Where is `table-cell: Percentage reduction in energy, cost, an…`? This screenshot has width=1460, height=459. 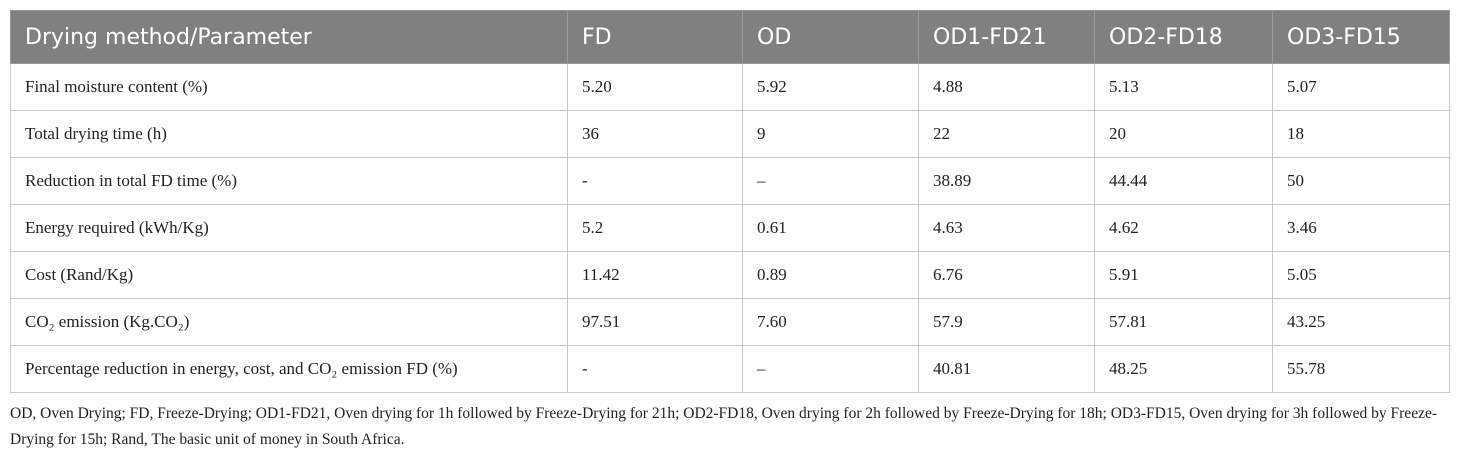 table-cell: Percentage reduction in energy, cost, an… is located at coordinates (289, 369).